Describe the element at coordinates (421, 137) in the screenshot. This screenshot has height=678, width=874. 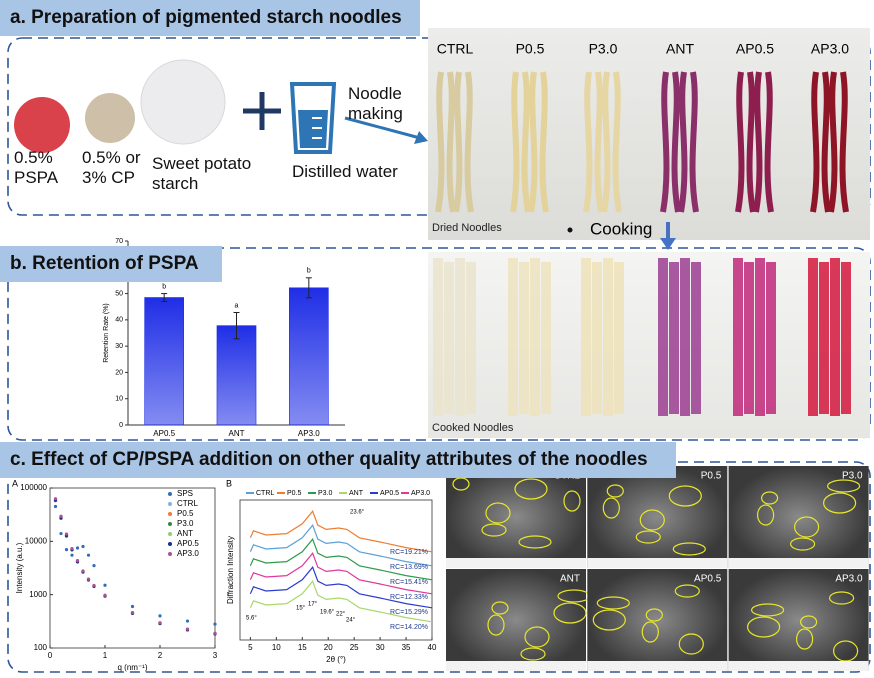
I see `arrow-head` at that location.